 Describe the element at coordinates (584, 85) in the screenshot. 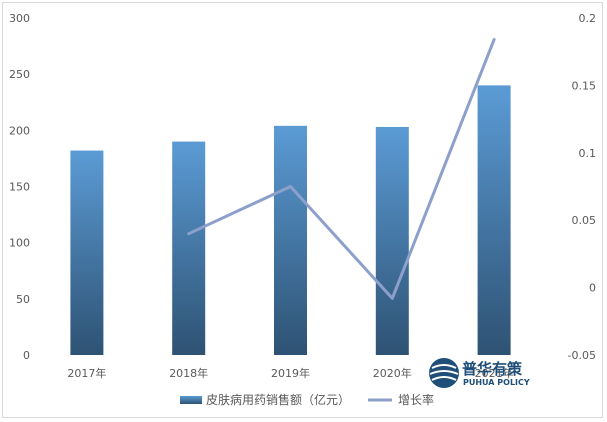

I see `right-axis-tick-label: 0.15` at that location.